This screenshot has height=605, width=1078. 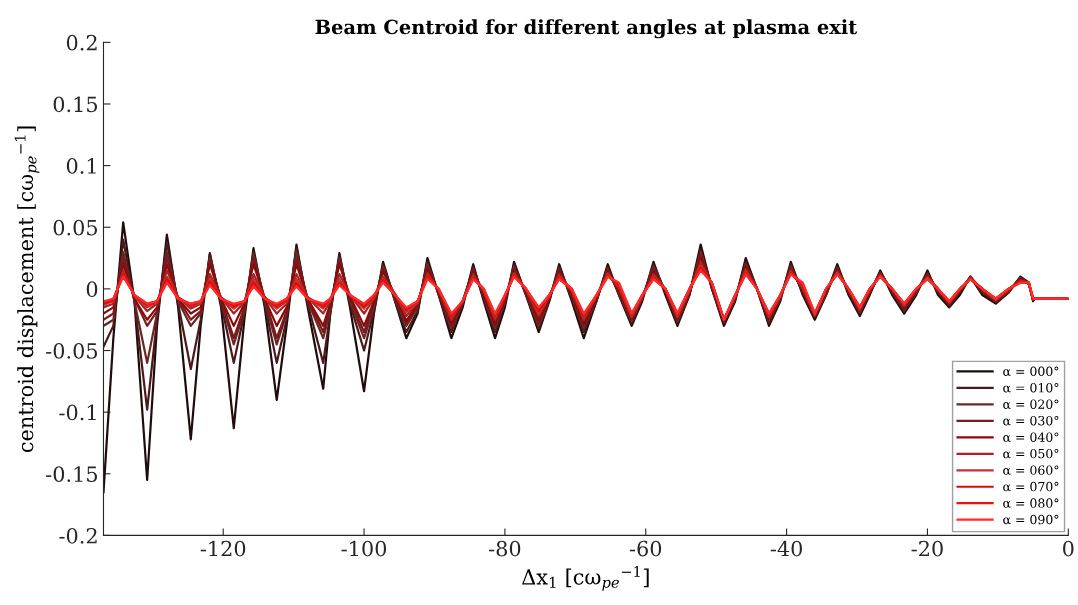 I want to click on x-tick-label: -60, so click(x=645, y=548).